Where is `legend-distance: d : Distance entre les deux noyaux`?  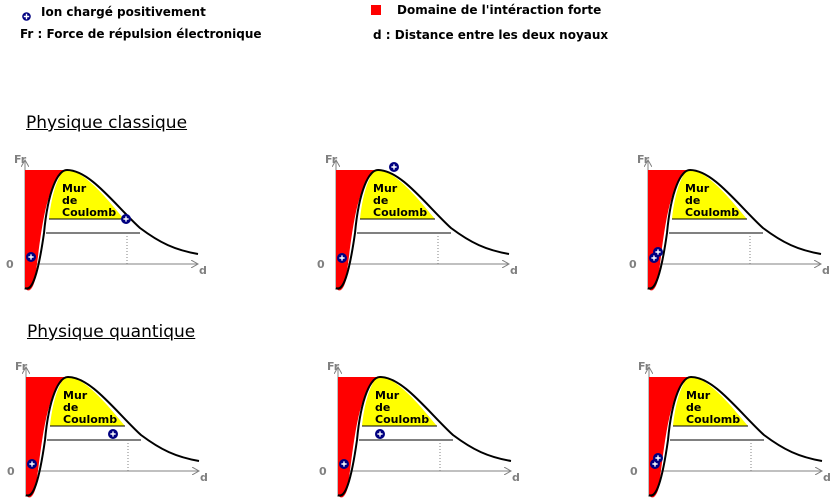 legend-distance: d : Distance entre les deux noyaux is located at coordinates (491, 35).